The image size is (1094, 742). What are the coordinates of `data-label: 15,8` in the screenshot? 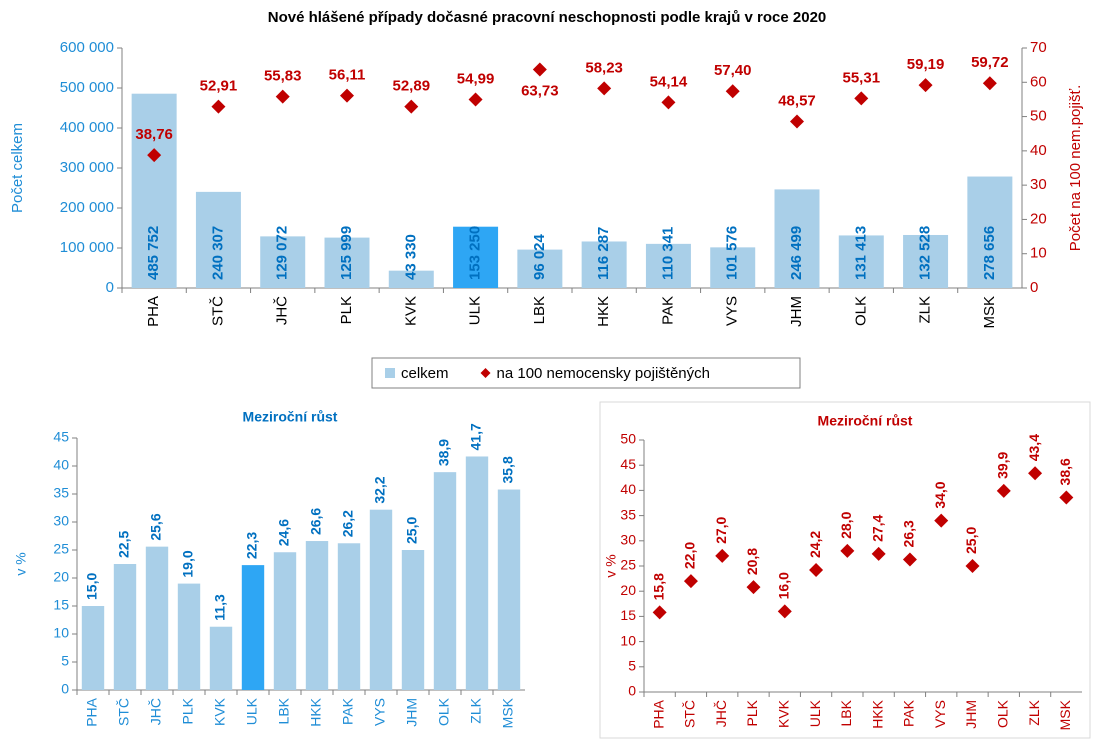 It's located at (658, 586).